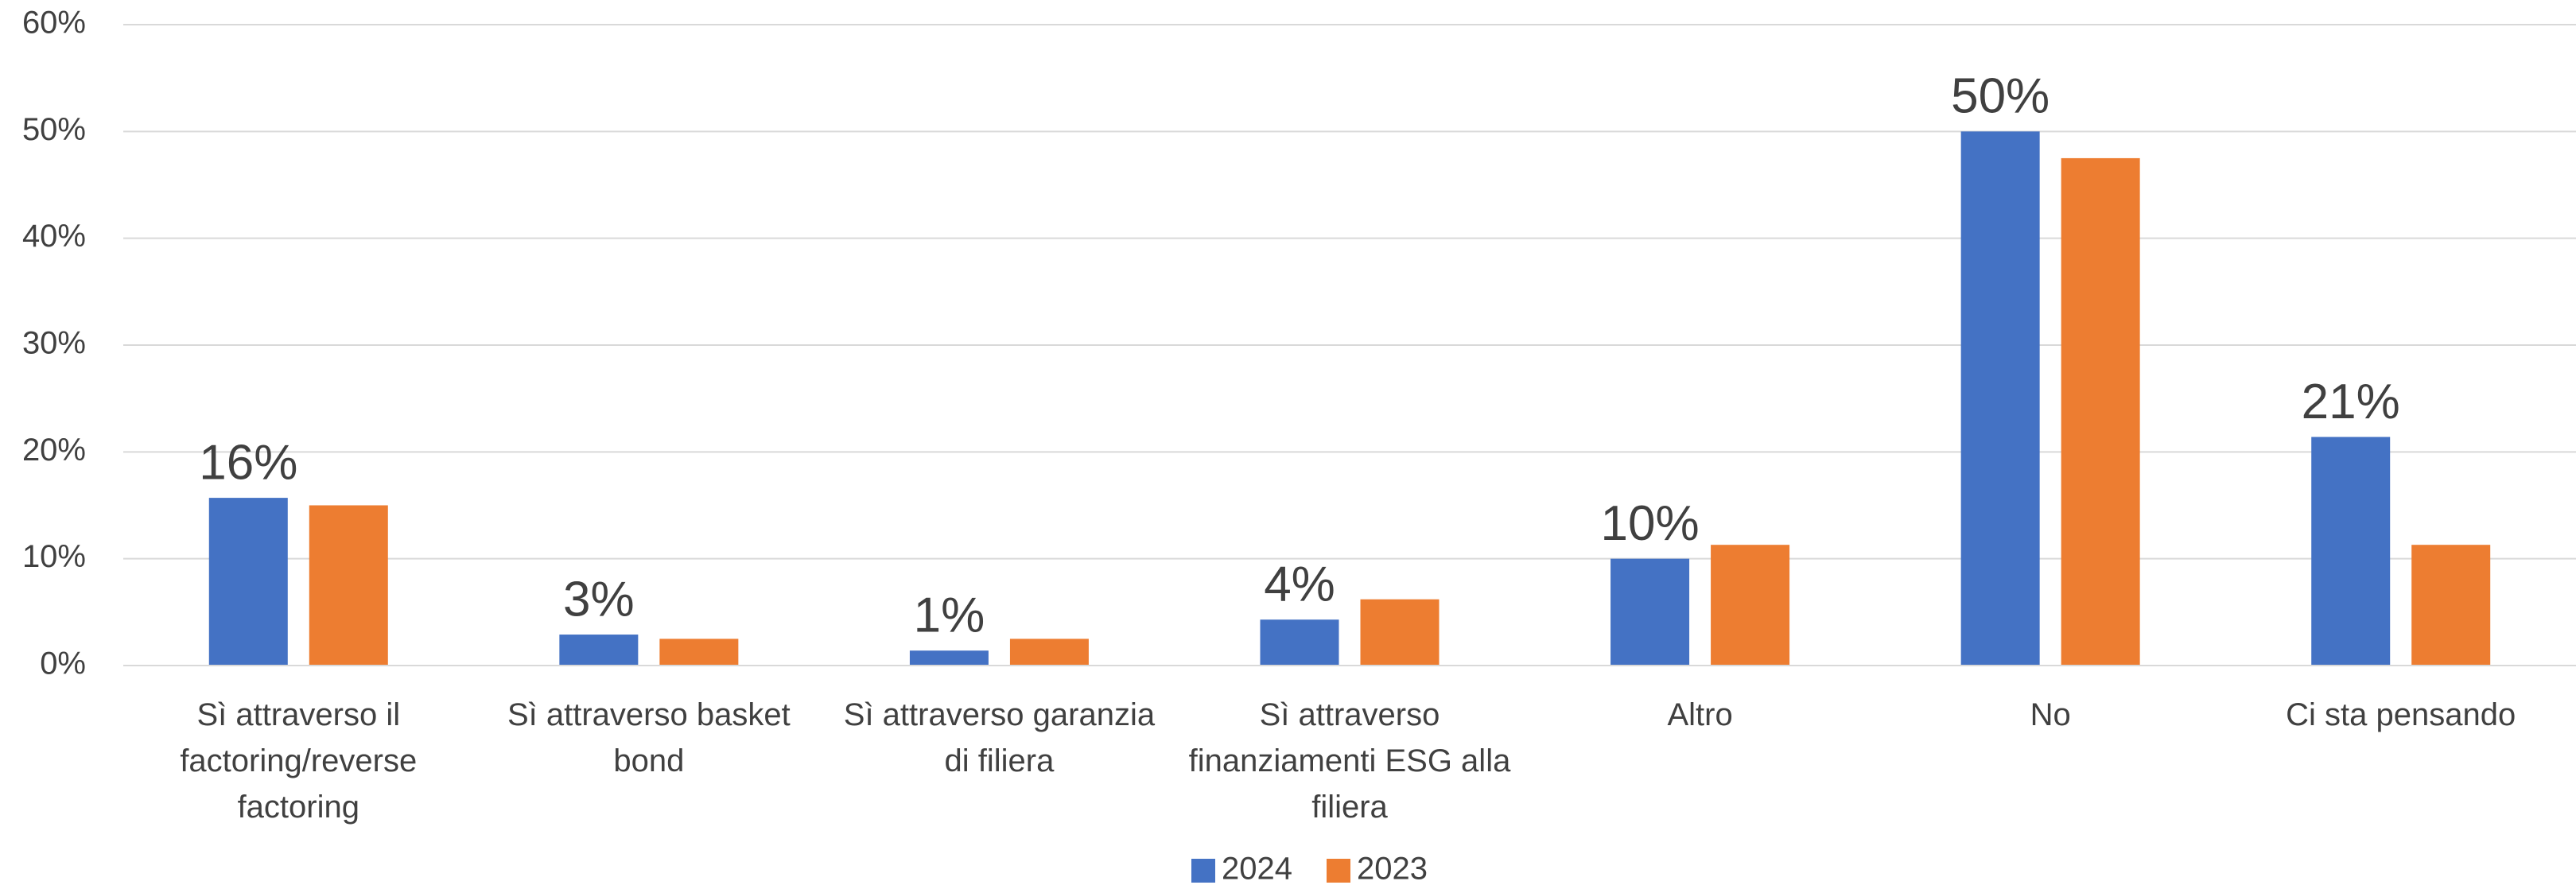  Describe the element at coordinates (54, 129) in the screenshot. I see `y-tick-label: 50%` at that location.